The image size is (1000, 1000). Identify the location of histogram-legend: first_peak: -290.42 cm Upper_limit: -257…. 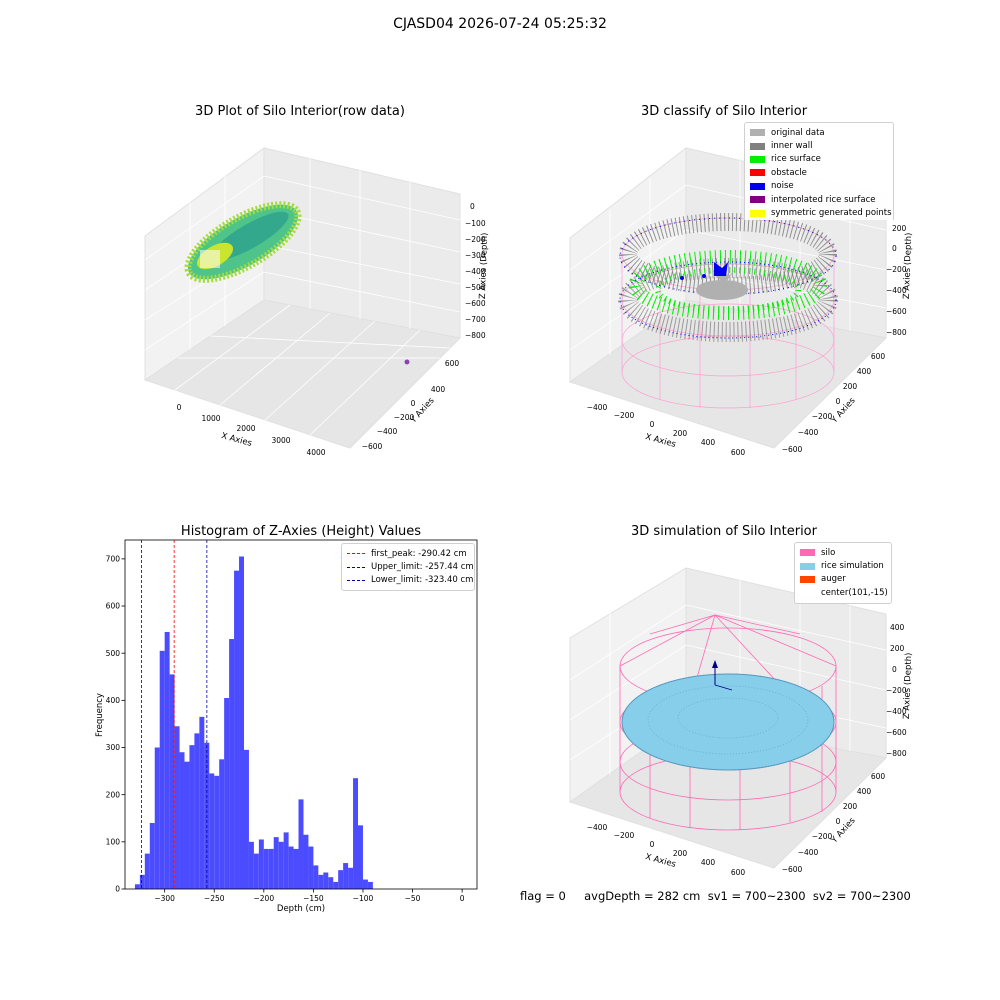
(408, 567).